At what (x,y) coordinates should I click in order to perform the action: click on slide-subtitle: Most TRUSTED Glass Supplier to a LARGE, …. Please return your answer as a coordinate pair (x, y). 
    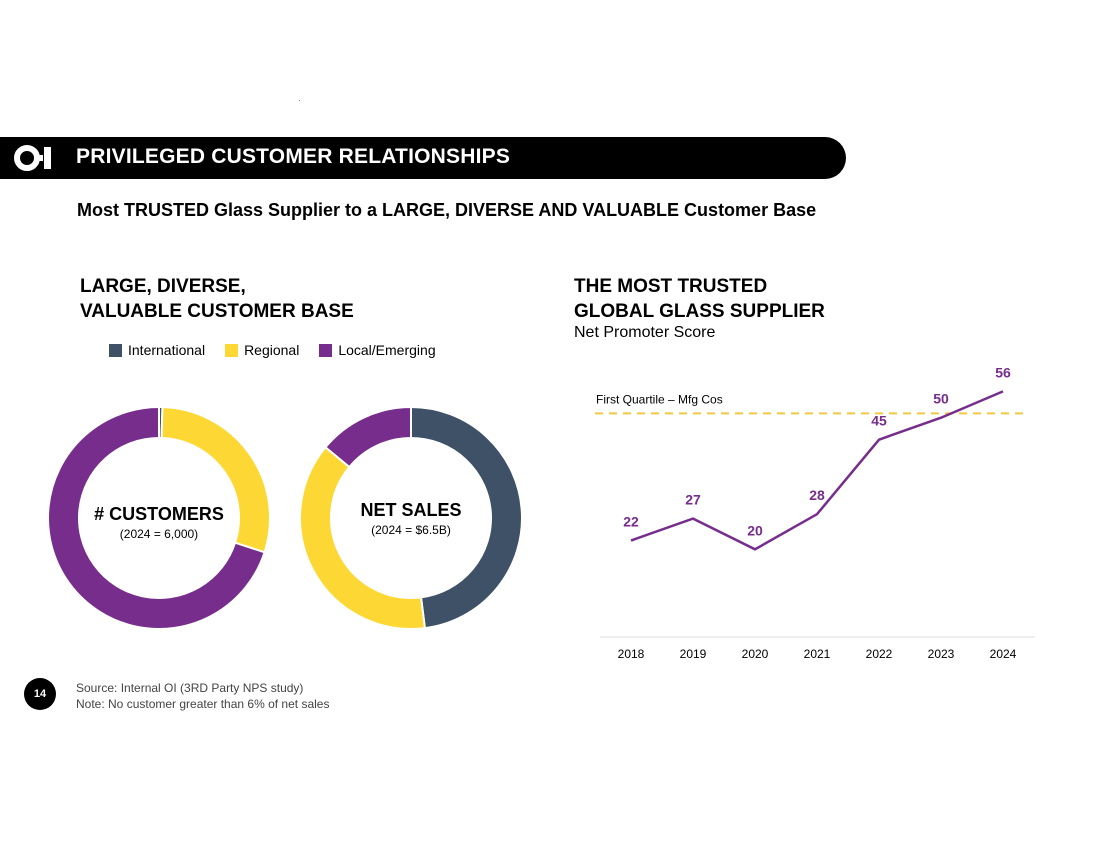
    Looking at the image, I should click on (447, 210).